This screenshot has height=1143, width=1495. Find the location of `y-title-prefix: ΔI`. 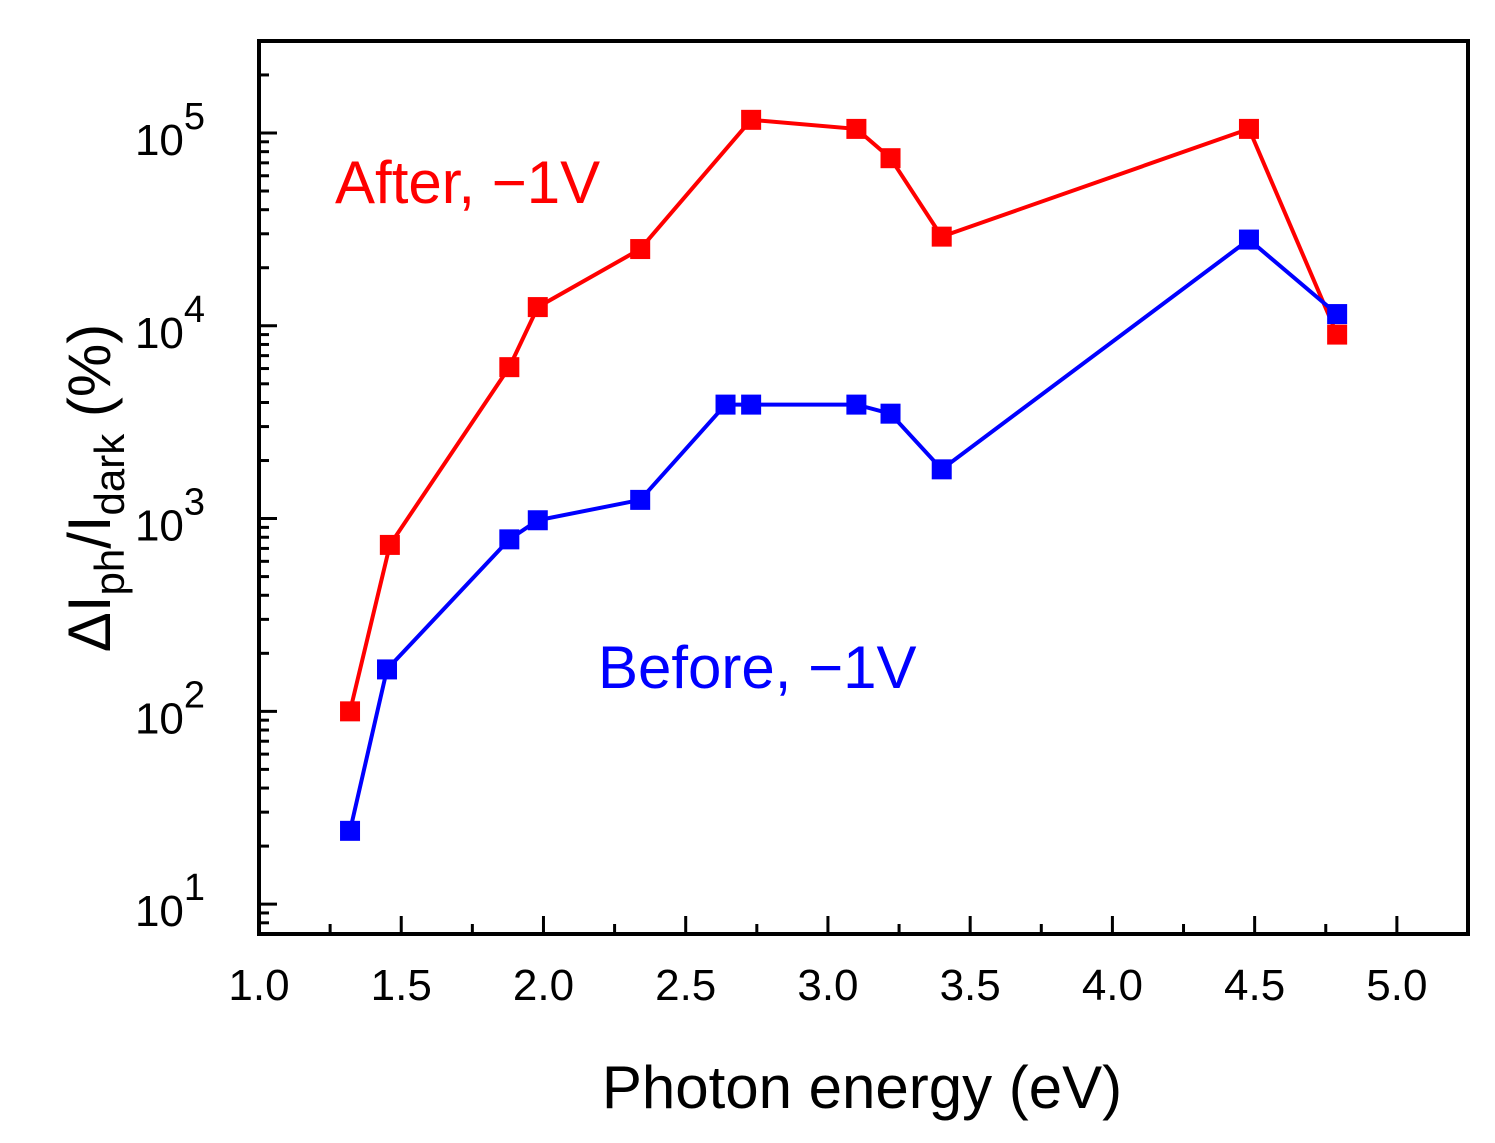

y-title-prefix: ΔI is located at coordinates (89, 624).